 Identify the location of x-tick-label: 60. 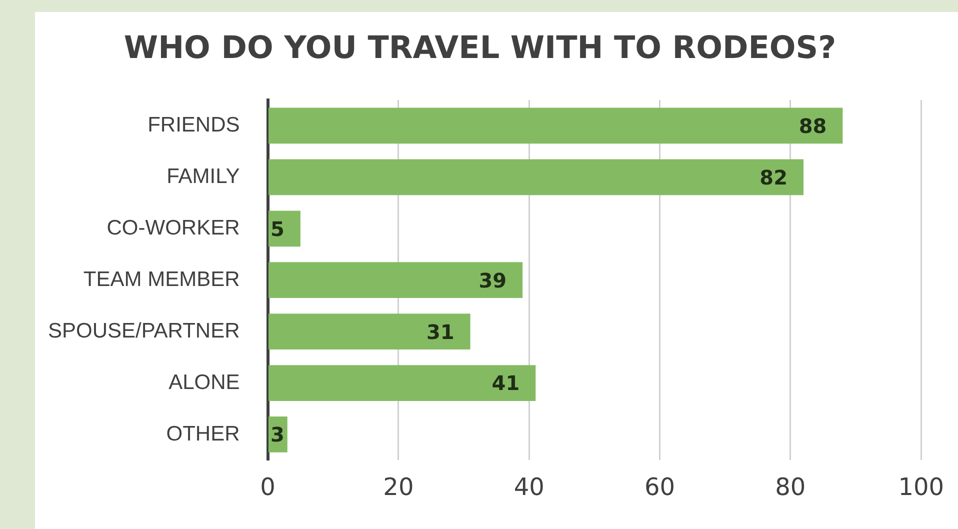
(660, 486).